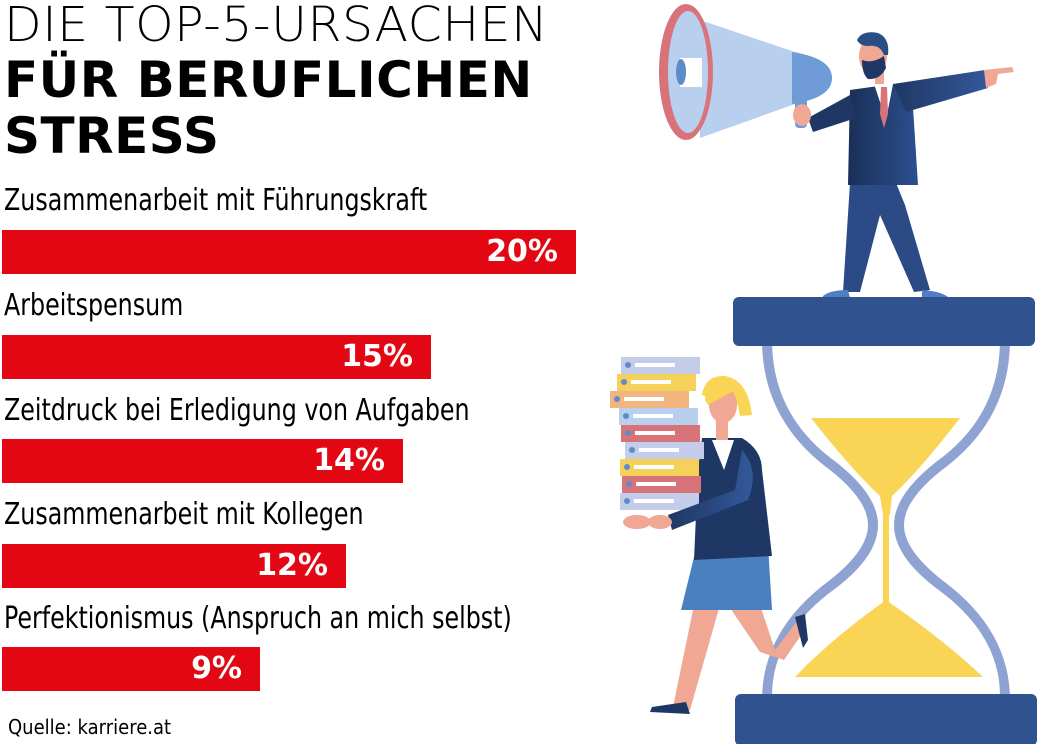 The image size is (1039, 744). Describe the element at coordinates (377, 356) in the screenshot. I see `bar-value: 15%` at that location.